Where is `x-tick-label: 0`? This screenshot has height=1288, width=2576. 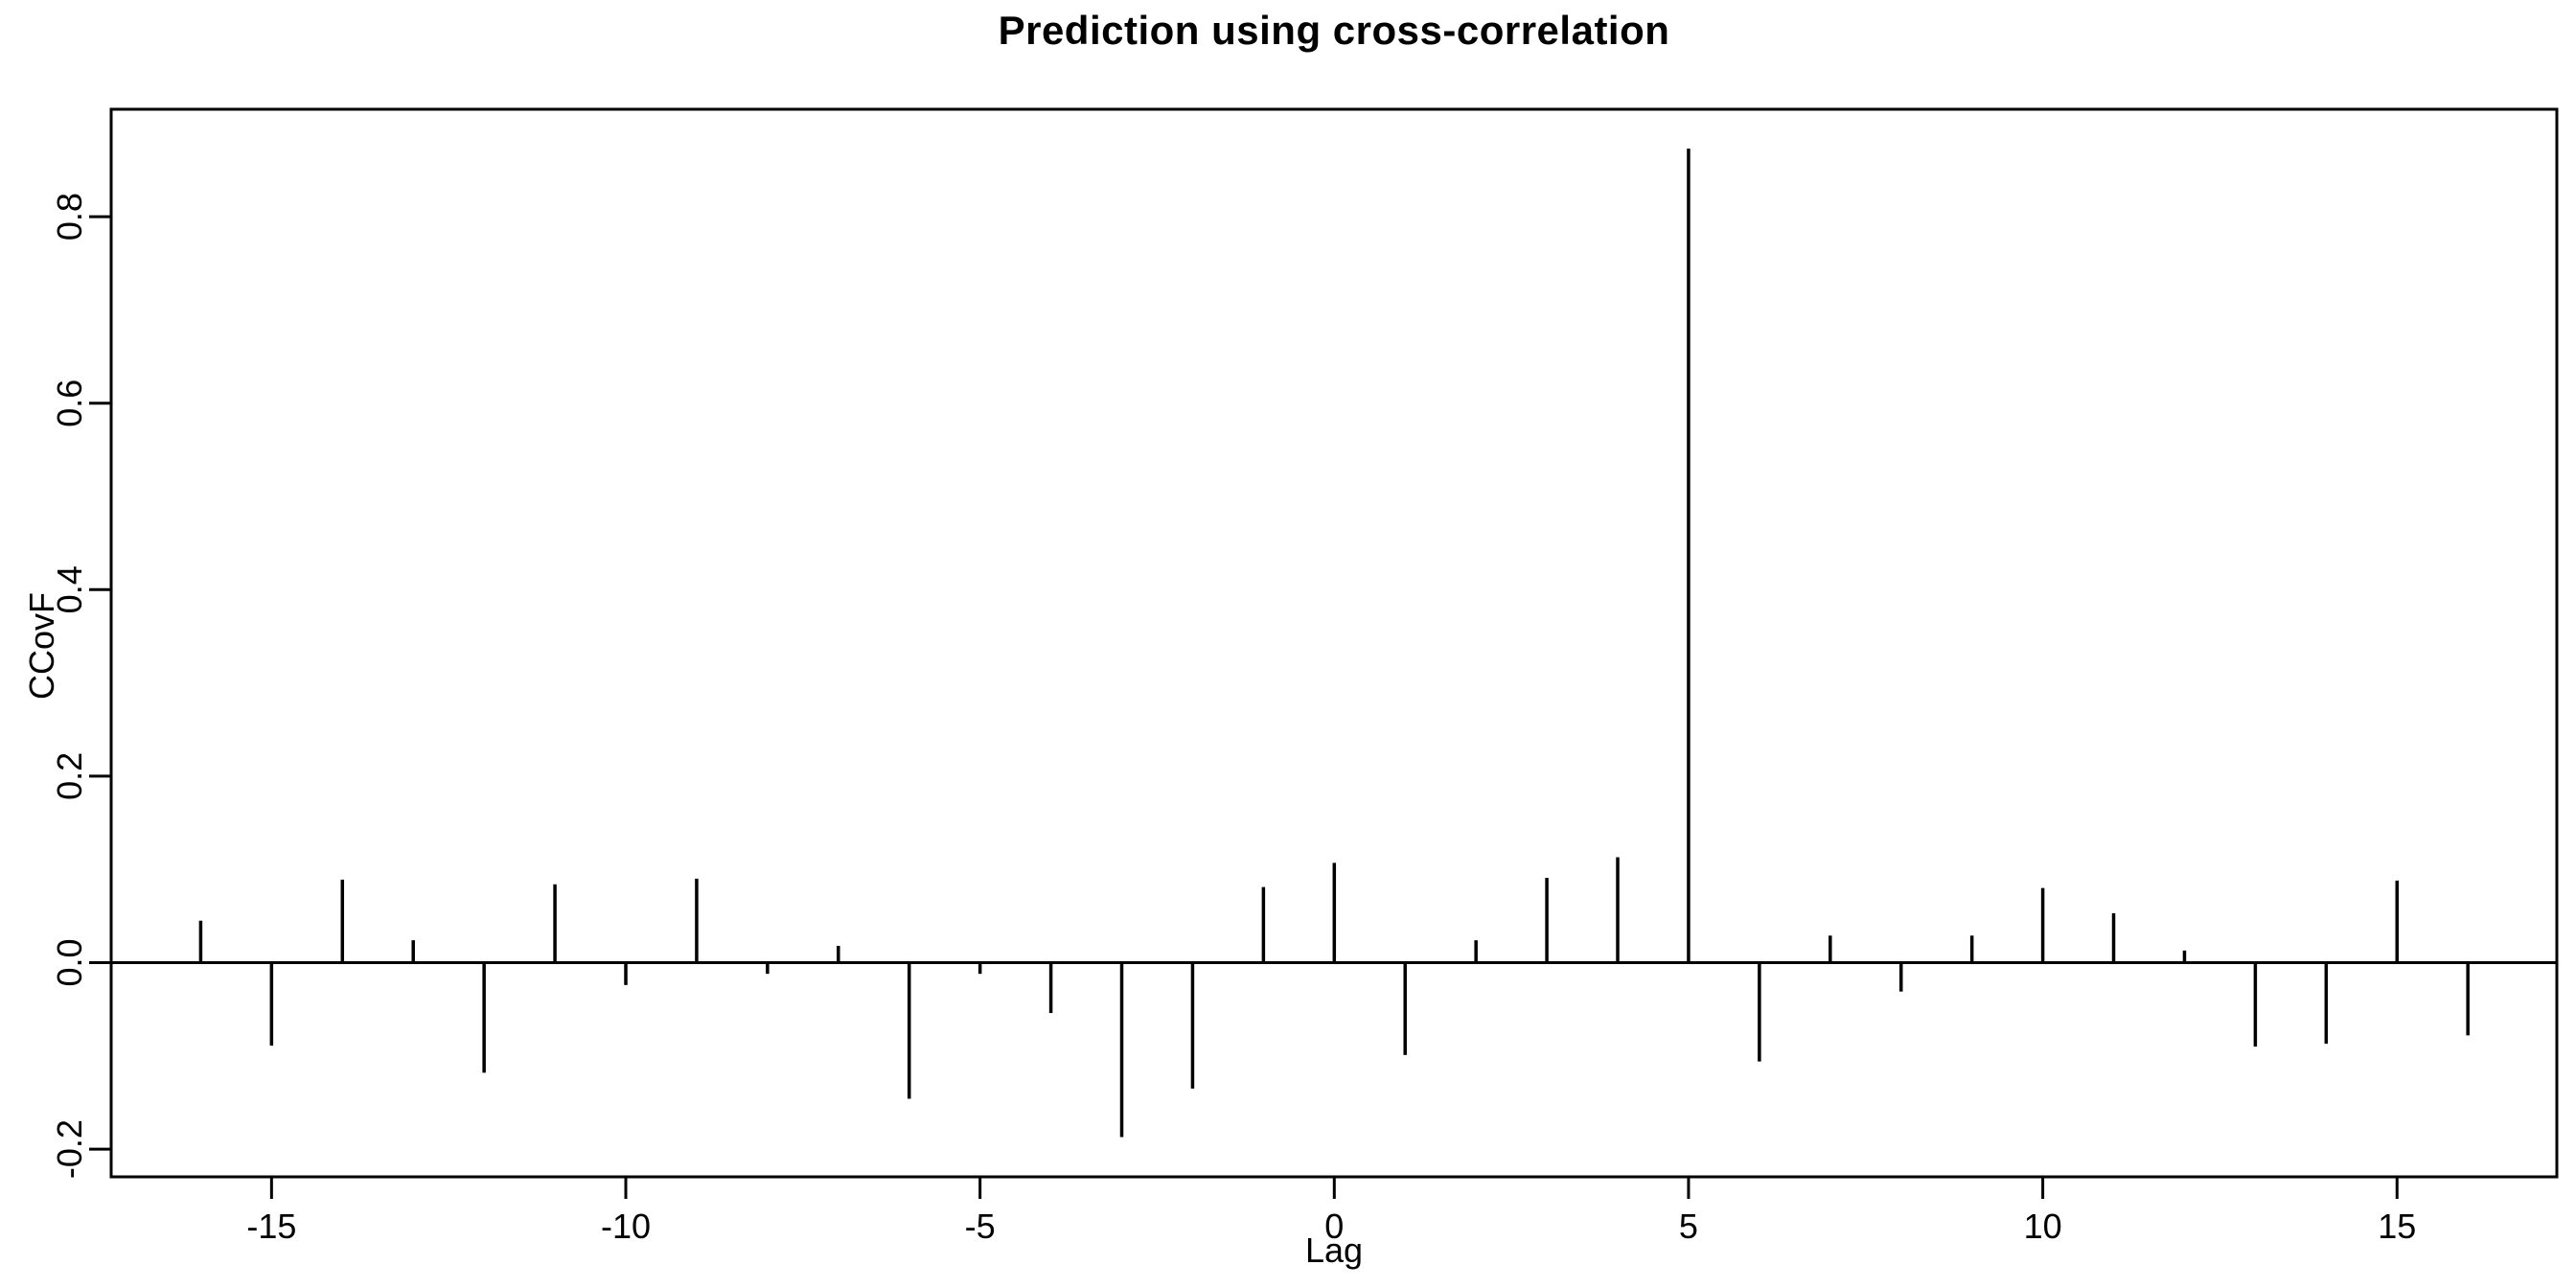
x-tick-label: 0 is located at coordinates (1334, 1226).